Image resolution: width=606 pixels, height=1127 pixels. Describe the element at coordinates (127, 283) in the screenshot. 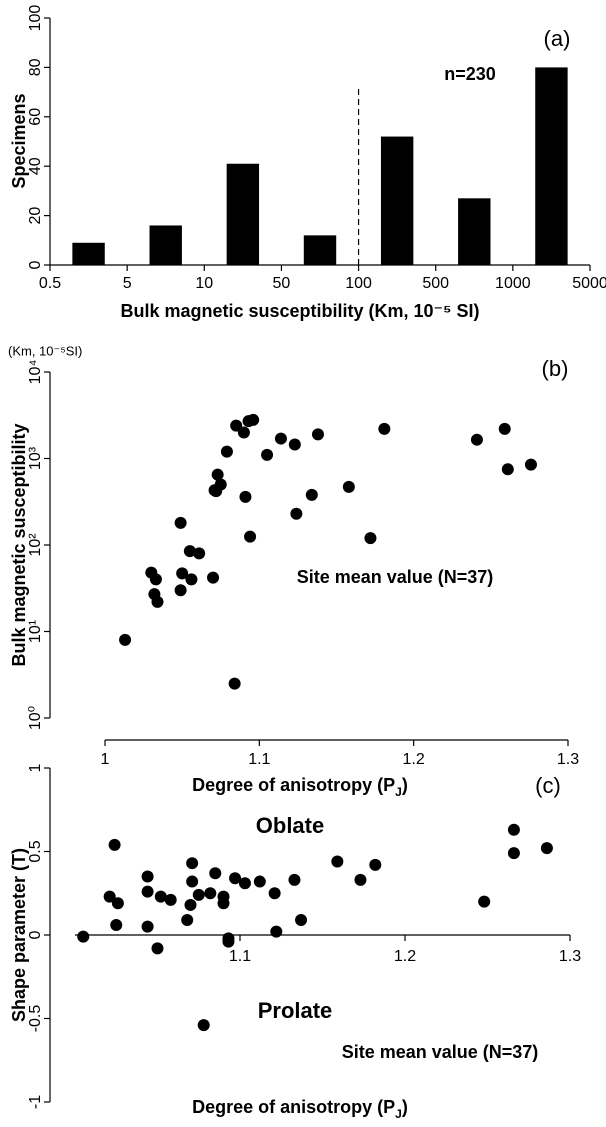

I see `x-tick-label: 5` at that location.